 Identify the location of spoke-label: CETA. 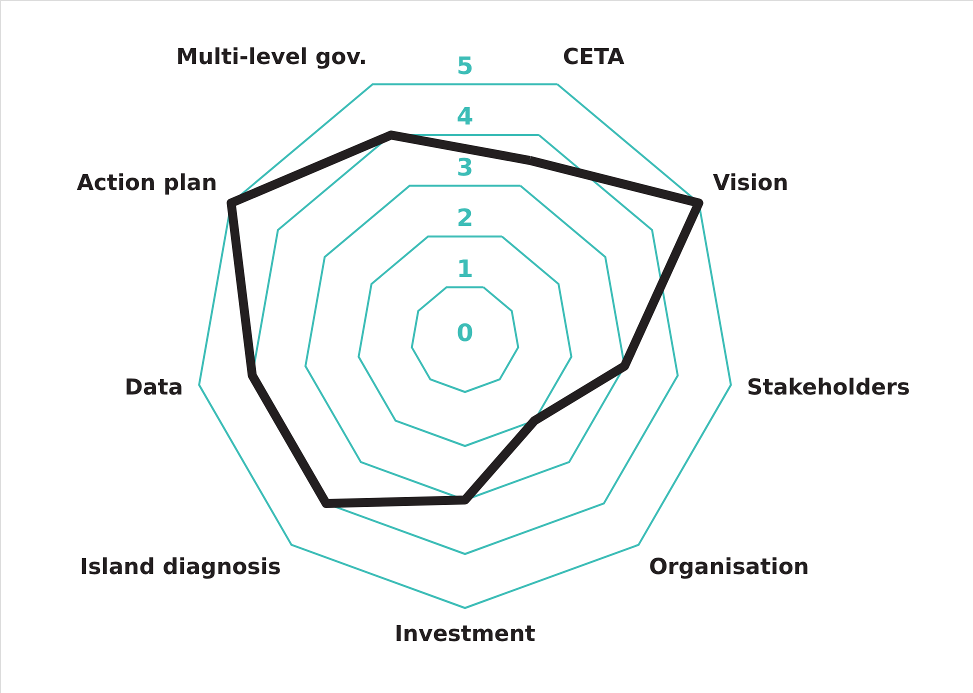
(593, 57).